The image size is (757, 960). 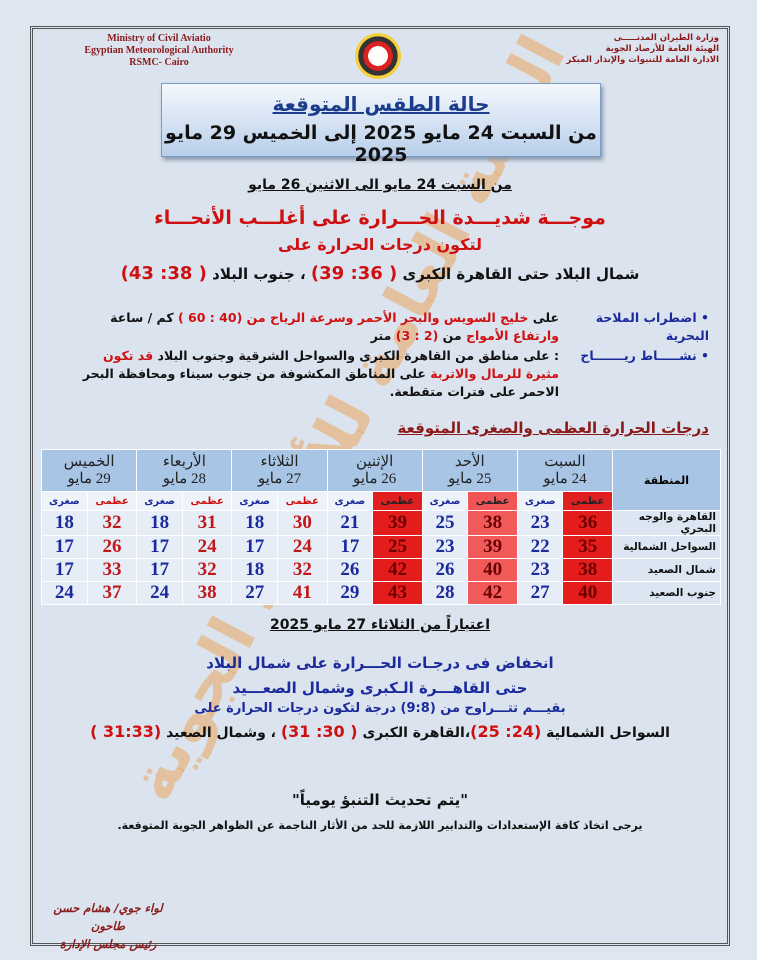 What do you see at coordinates (112, 570) in the screenshot?
I see `max-temp-cell: 33` at bounding box center [112, 570].